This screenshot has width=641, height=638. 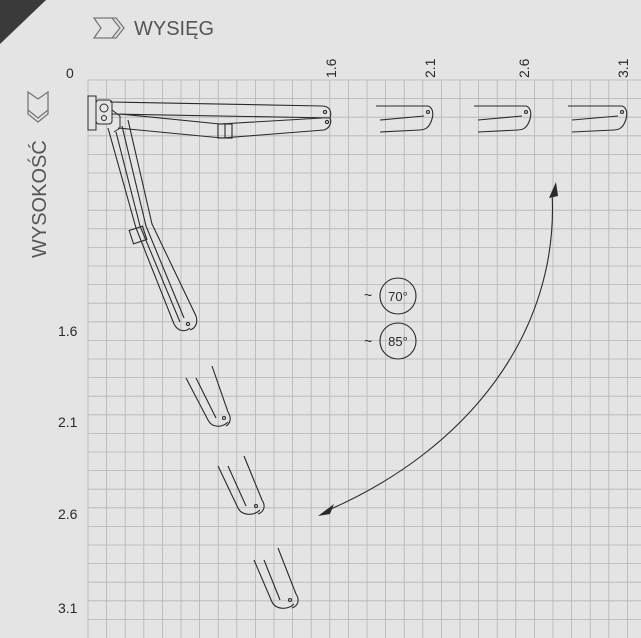 I want to click on angle-badge-70: ~ 70°, so click(x=390, y=296).